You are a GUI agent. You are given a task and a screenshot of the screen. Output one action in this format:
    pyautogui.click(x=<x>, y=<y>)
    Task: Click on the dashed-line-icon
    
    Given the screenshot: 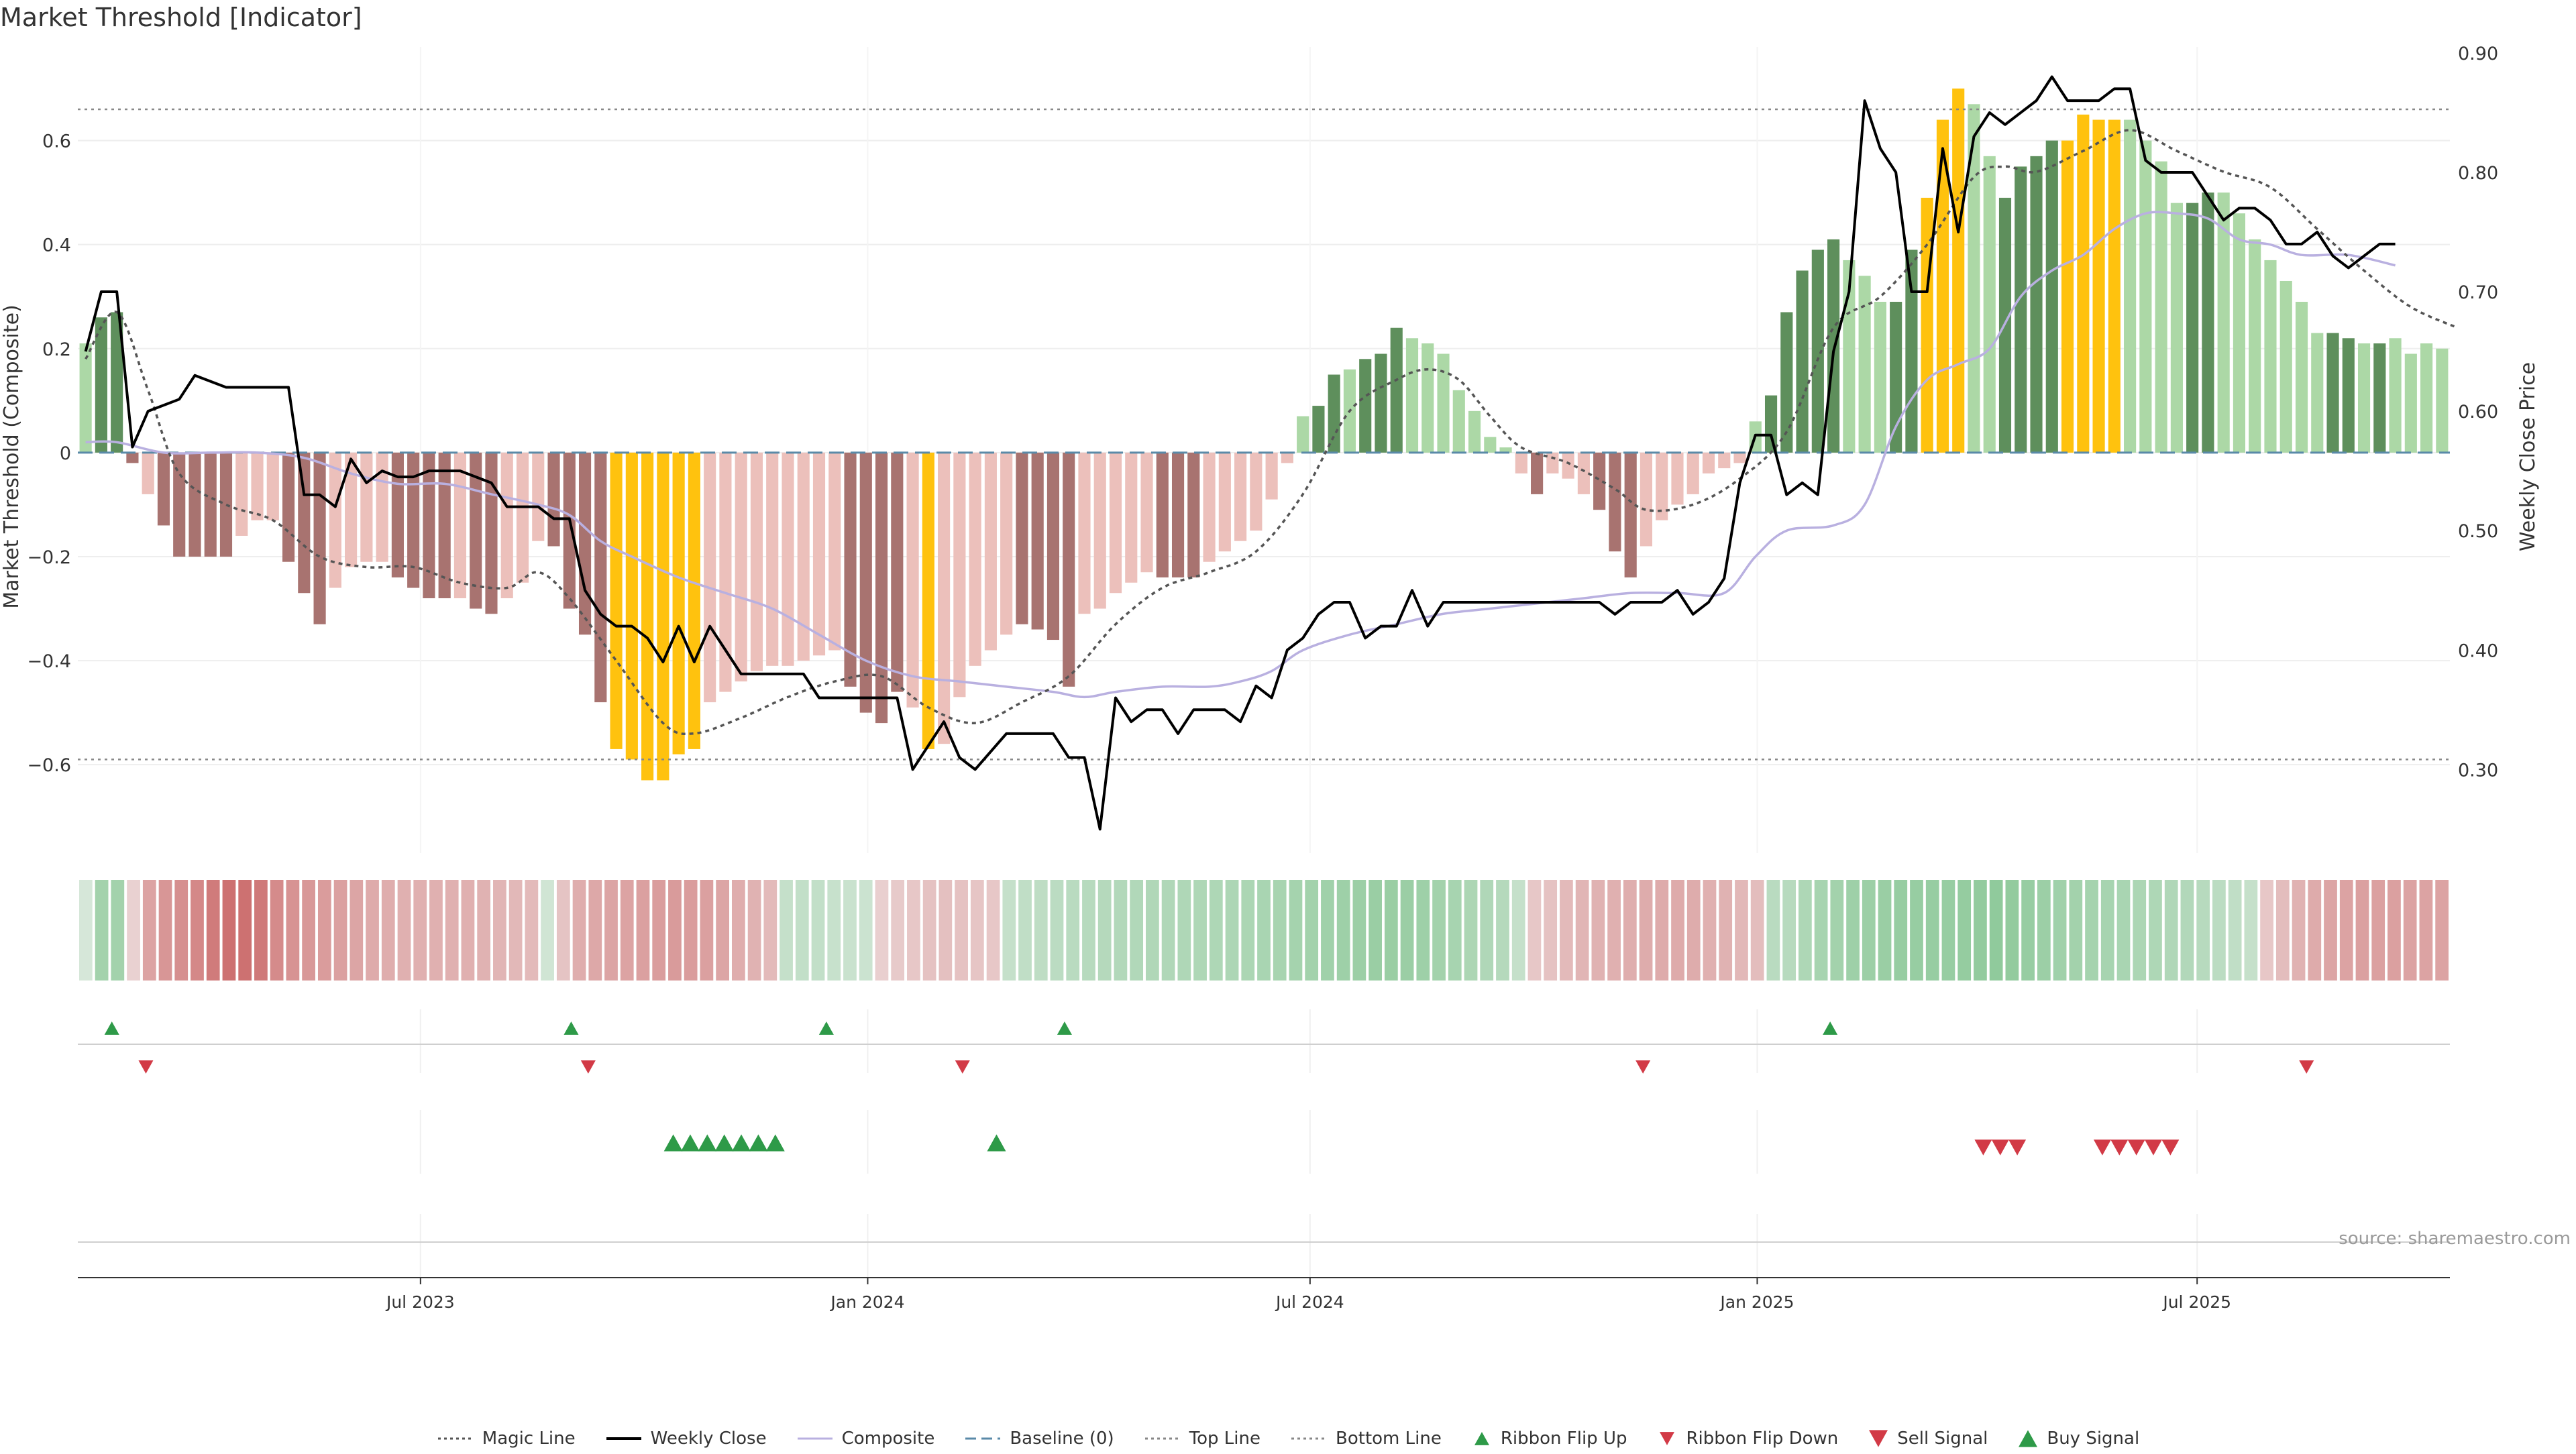 What is the action you would take?
    pyautogui.click(x=983, y=1438)
    